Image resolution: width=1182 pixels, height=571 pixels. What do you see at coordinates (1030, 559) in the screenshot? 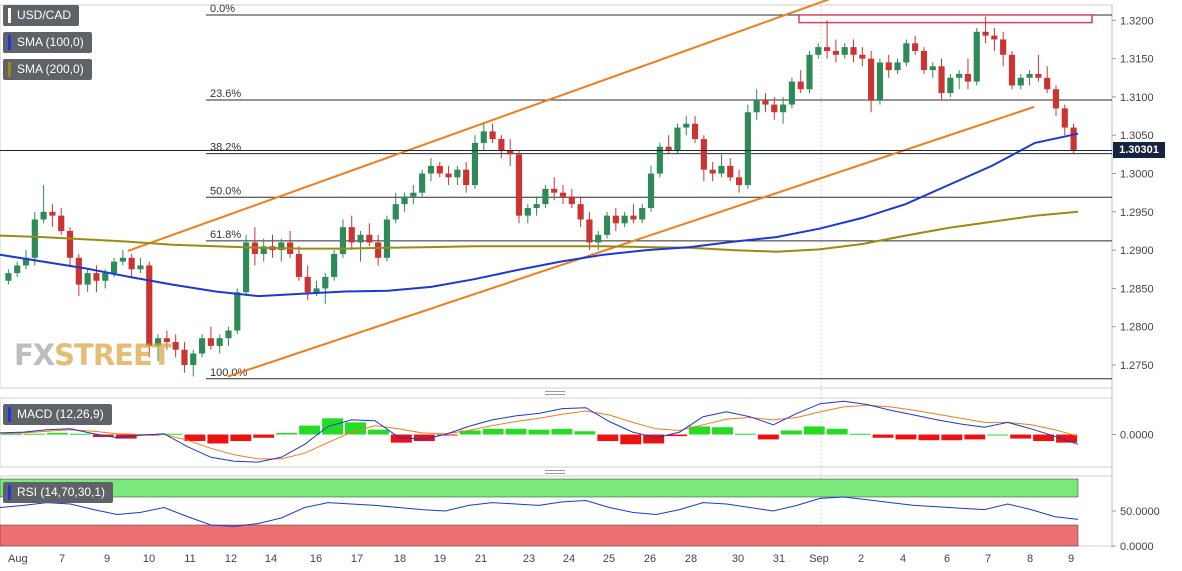
I see `x-tick-label: 8` at bounding box center [1030, 559].